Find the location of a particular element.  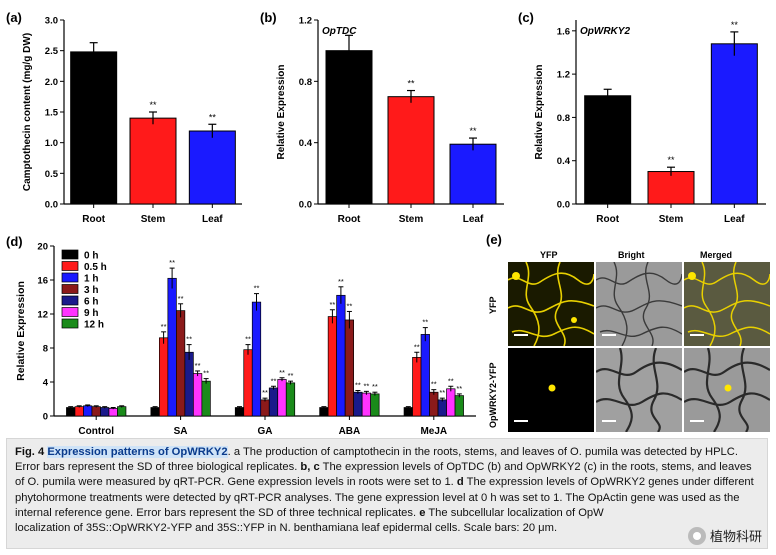

micro-yfp-bright is located at coordinates (639, 304).